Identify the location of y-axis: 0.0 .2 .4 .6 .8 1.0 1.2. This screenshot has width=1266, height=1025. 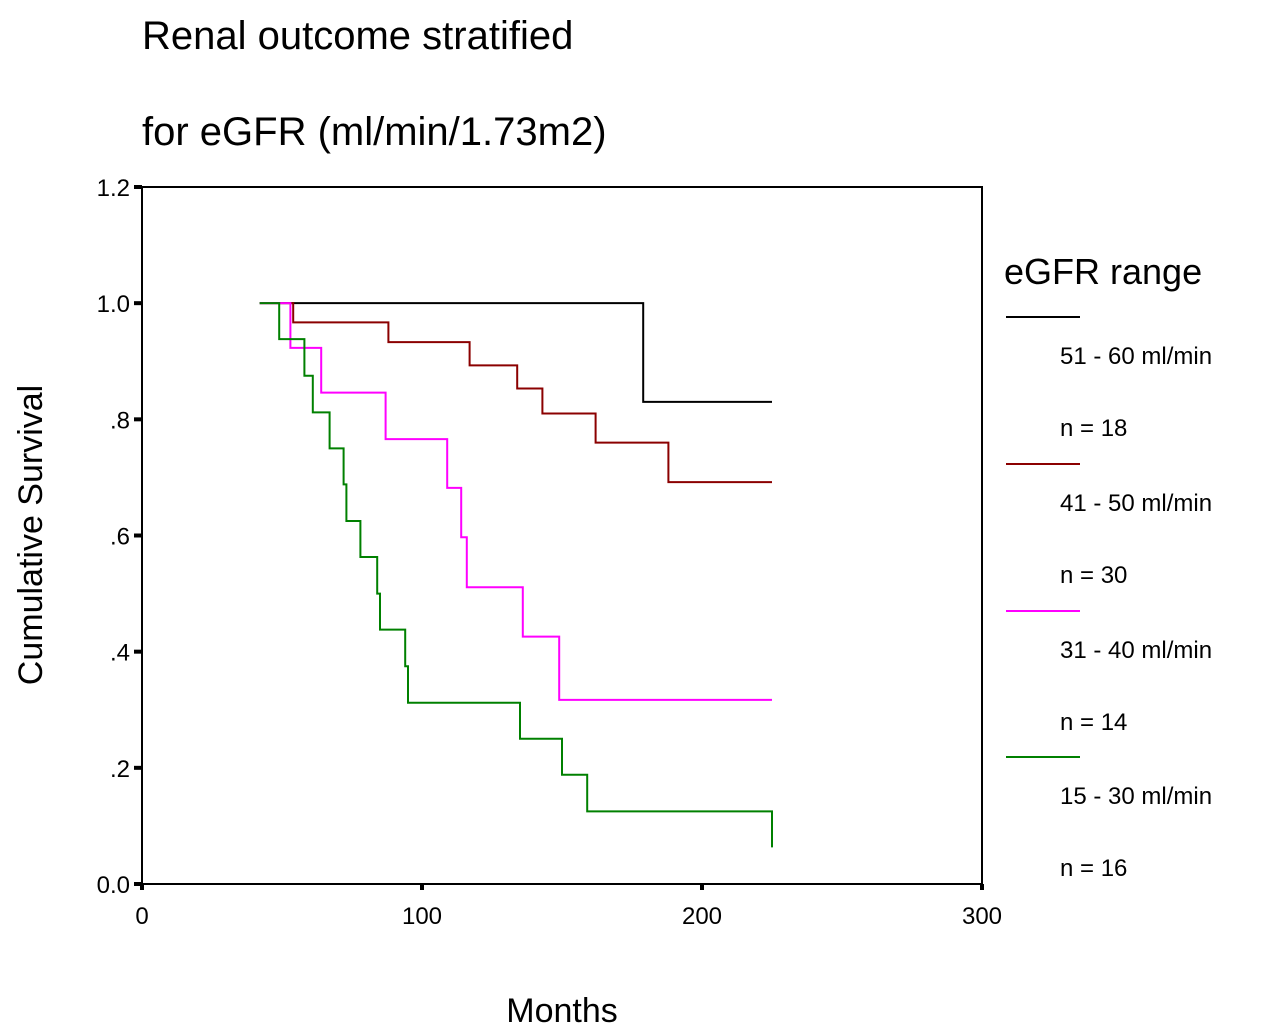
(119, 537).